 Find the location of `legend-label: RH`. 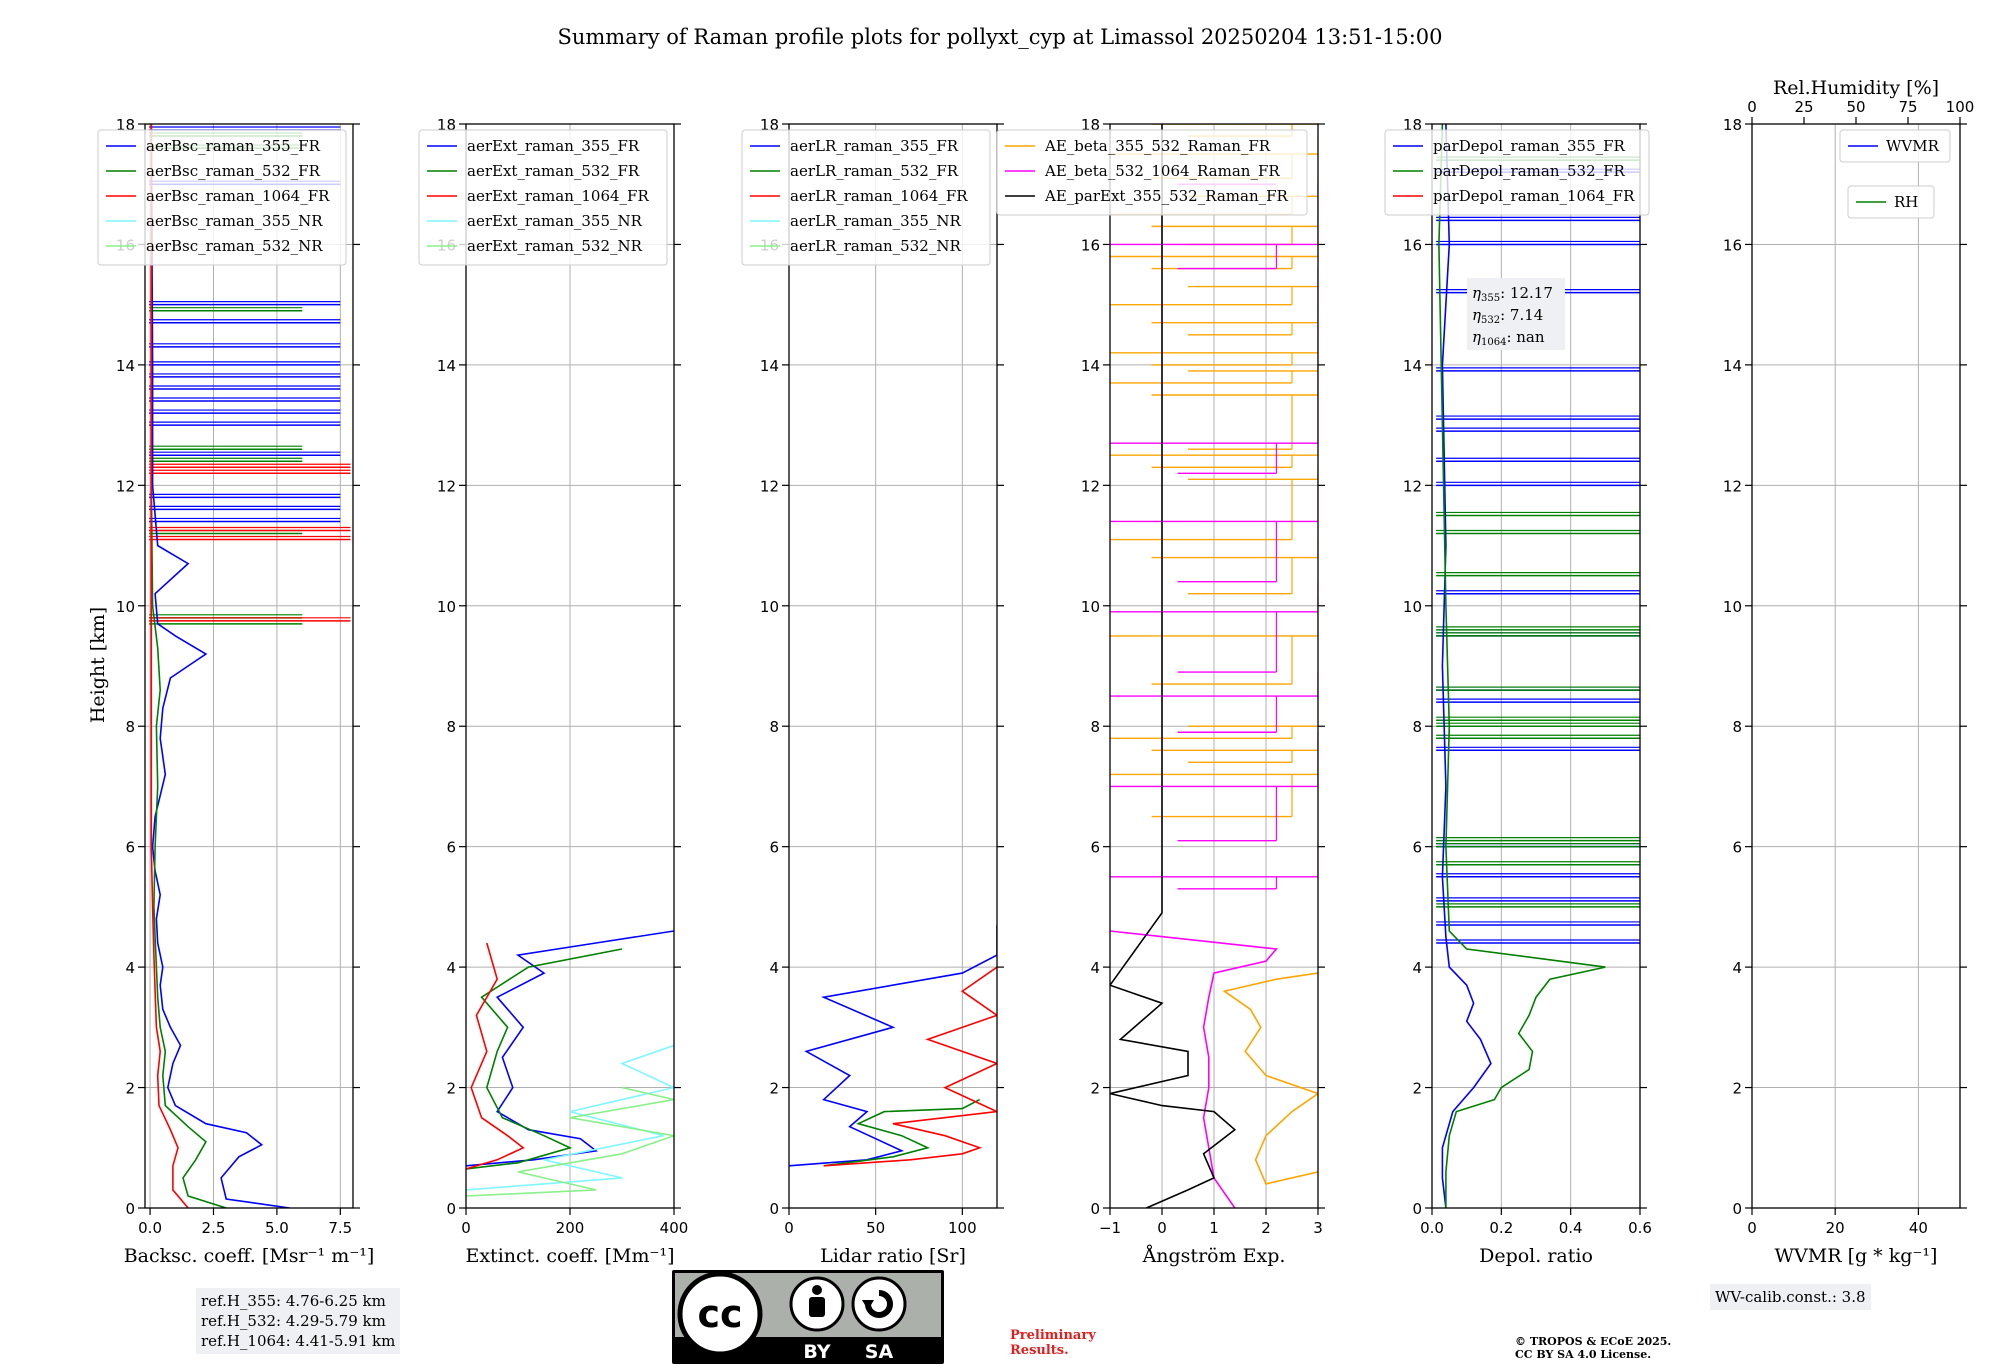

legend-label: RH is located at coordinates (1906, 202).